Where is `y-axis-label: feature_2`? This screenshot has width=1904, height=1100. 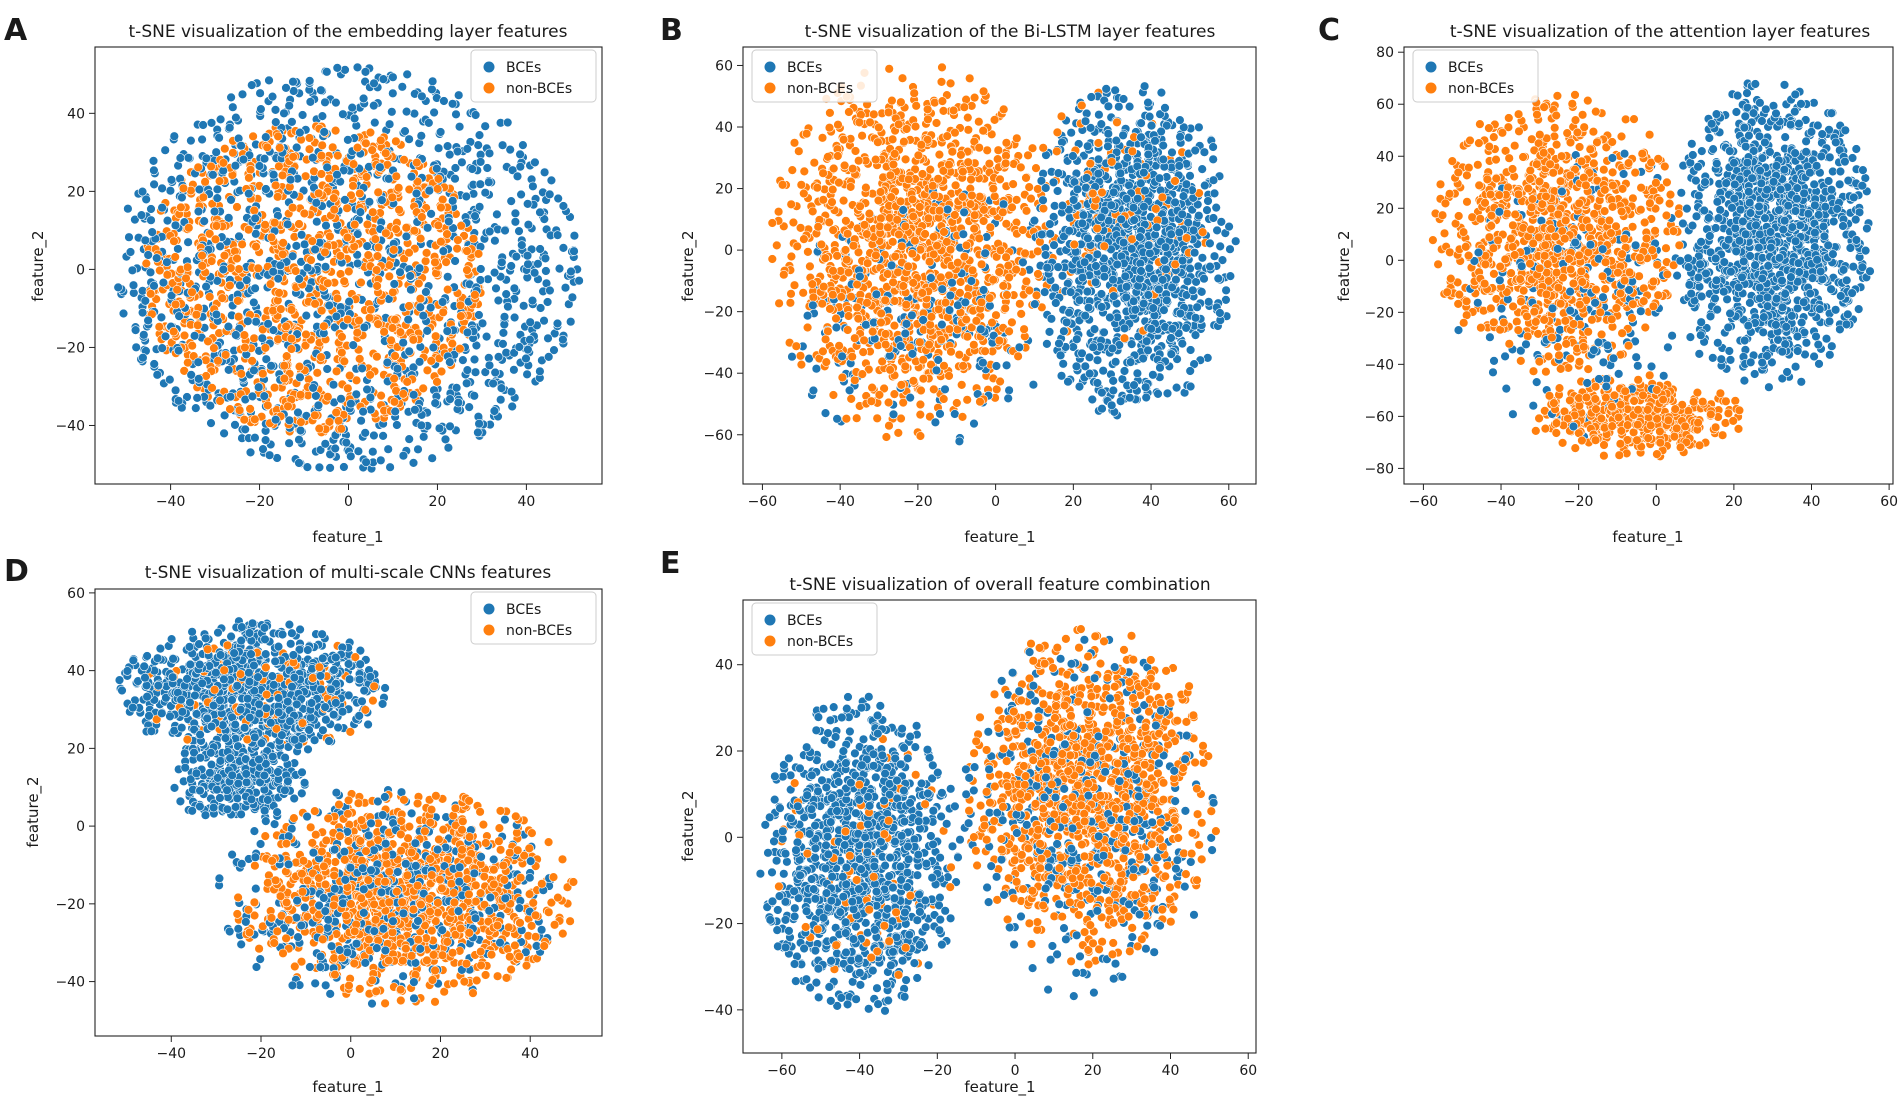 y-axis-label: feature_2 is located at coordinates (38, 265).